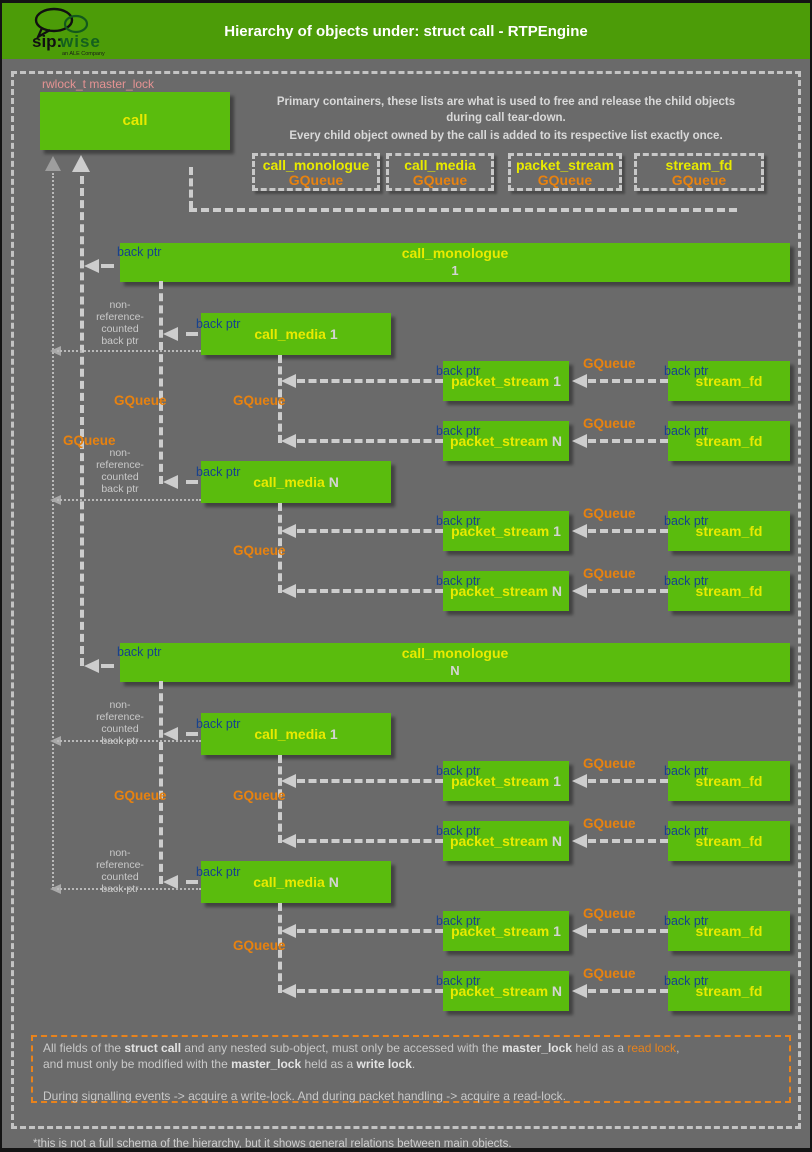 This screenshot has height=1152, width=812. Describe the element at coordinates (699, 165) in the screenshot. I see `container-title: stream_fd` at that location.